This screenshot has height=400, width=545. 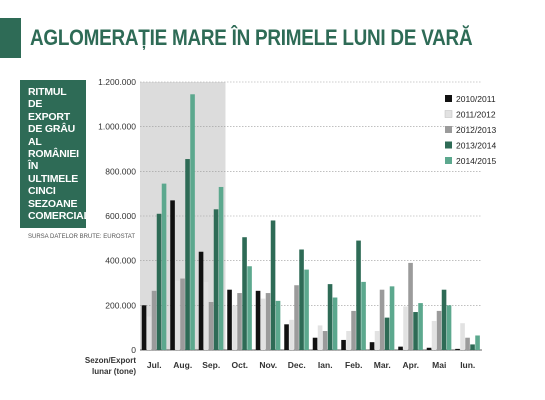 I want to click on legend-label: 2011/2012, so click(x=476, y=115).